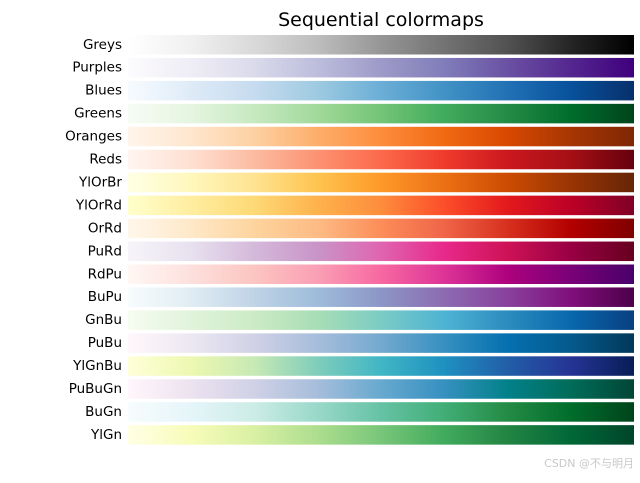  I want to click on watermark: CSDN @不与明月, so click(589, 463).